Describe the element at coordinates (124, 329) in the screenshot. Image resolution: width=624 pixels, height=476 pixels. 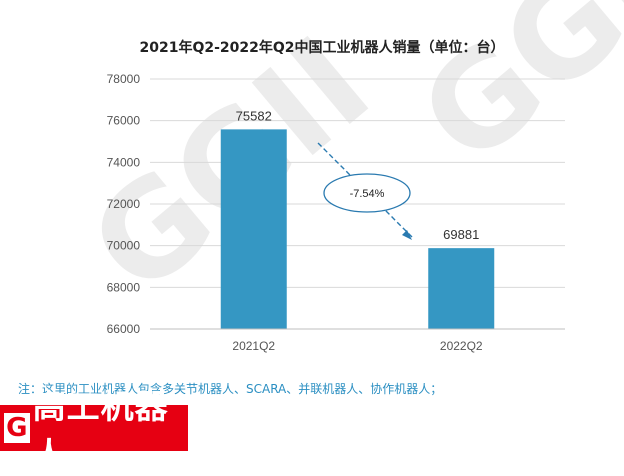
I see `y-tick-label: 66000` at that location.